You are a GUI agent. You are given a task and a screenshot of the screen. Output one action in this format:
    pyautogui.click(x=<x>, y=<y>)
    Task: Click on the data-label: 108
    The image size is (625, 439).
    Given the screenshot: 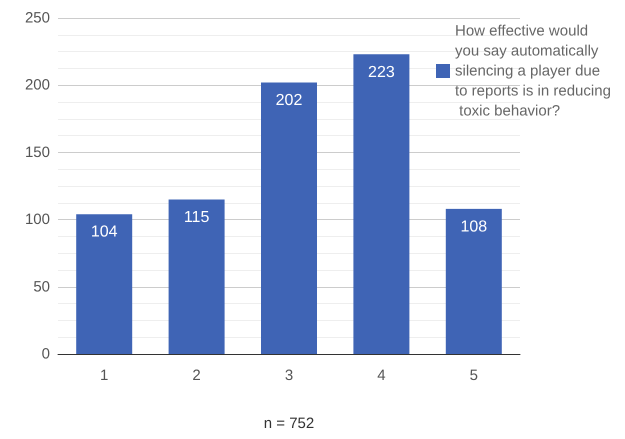 What is the action you would take?
    pyautogui.click(x=474, y=227)
    